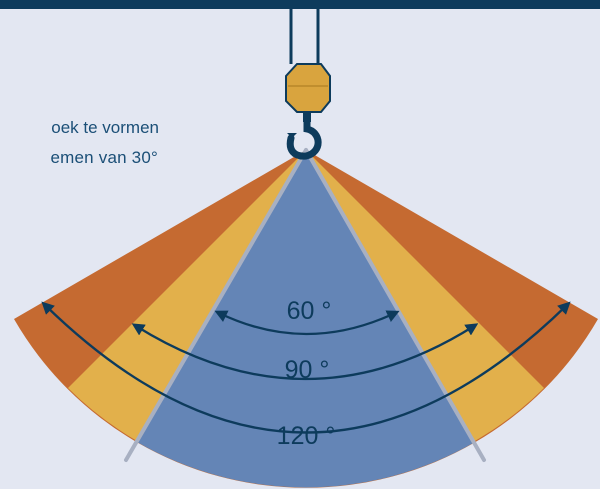  I want to click on caption-line-2: emen van 30°, so click(104, 157).